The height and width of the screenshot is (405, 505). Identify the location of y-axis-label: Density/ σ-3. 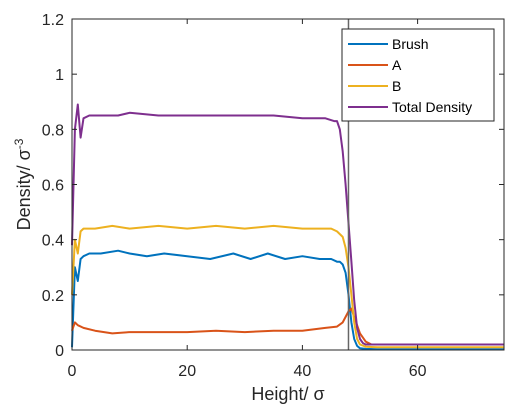
(23, 184).